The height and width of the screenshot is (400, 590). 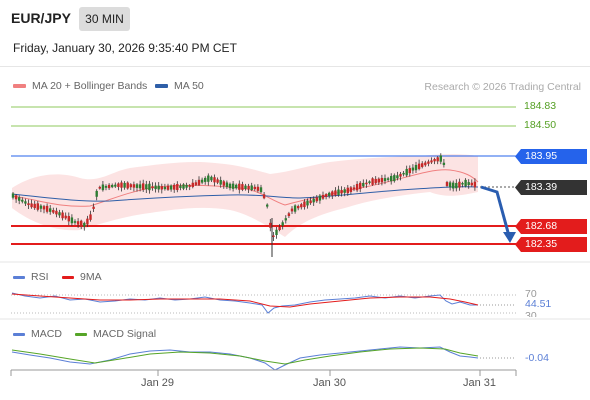 I want to click on resistance-1-label: 184.50, so click(x=540, y=125).